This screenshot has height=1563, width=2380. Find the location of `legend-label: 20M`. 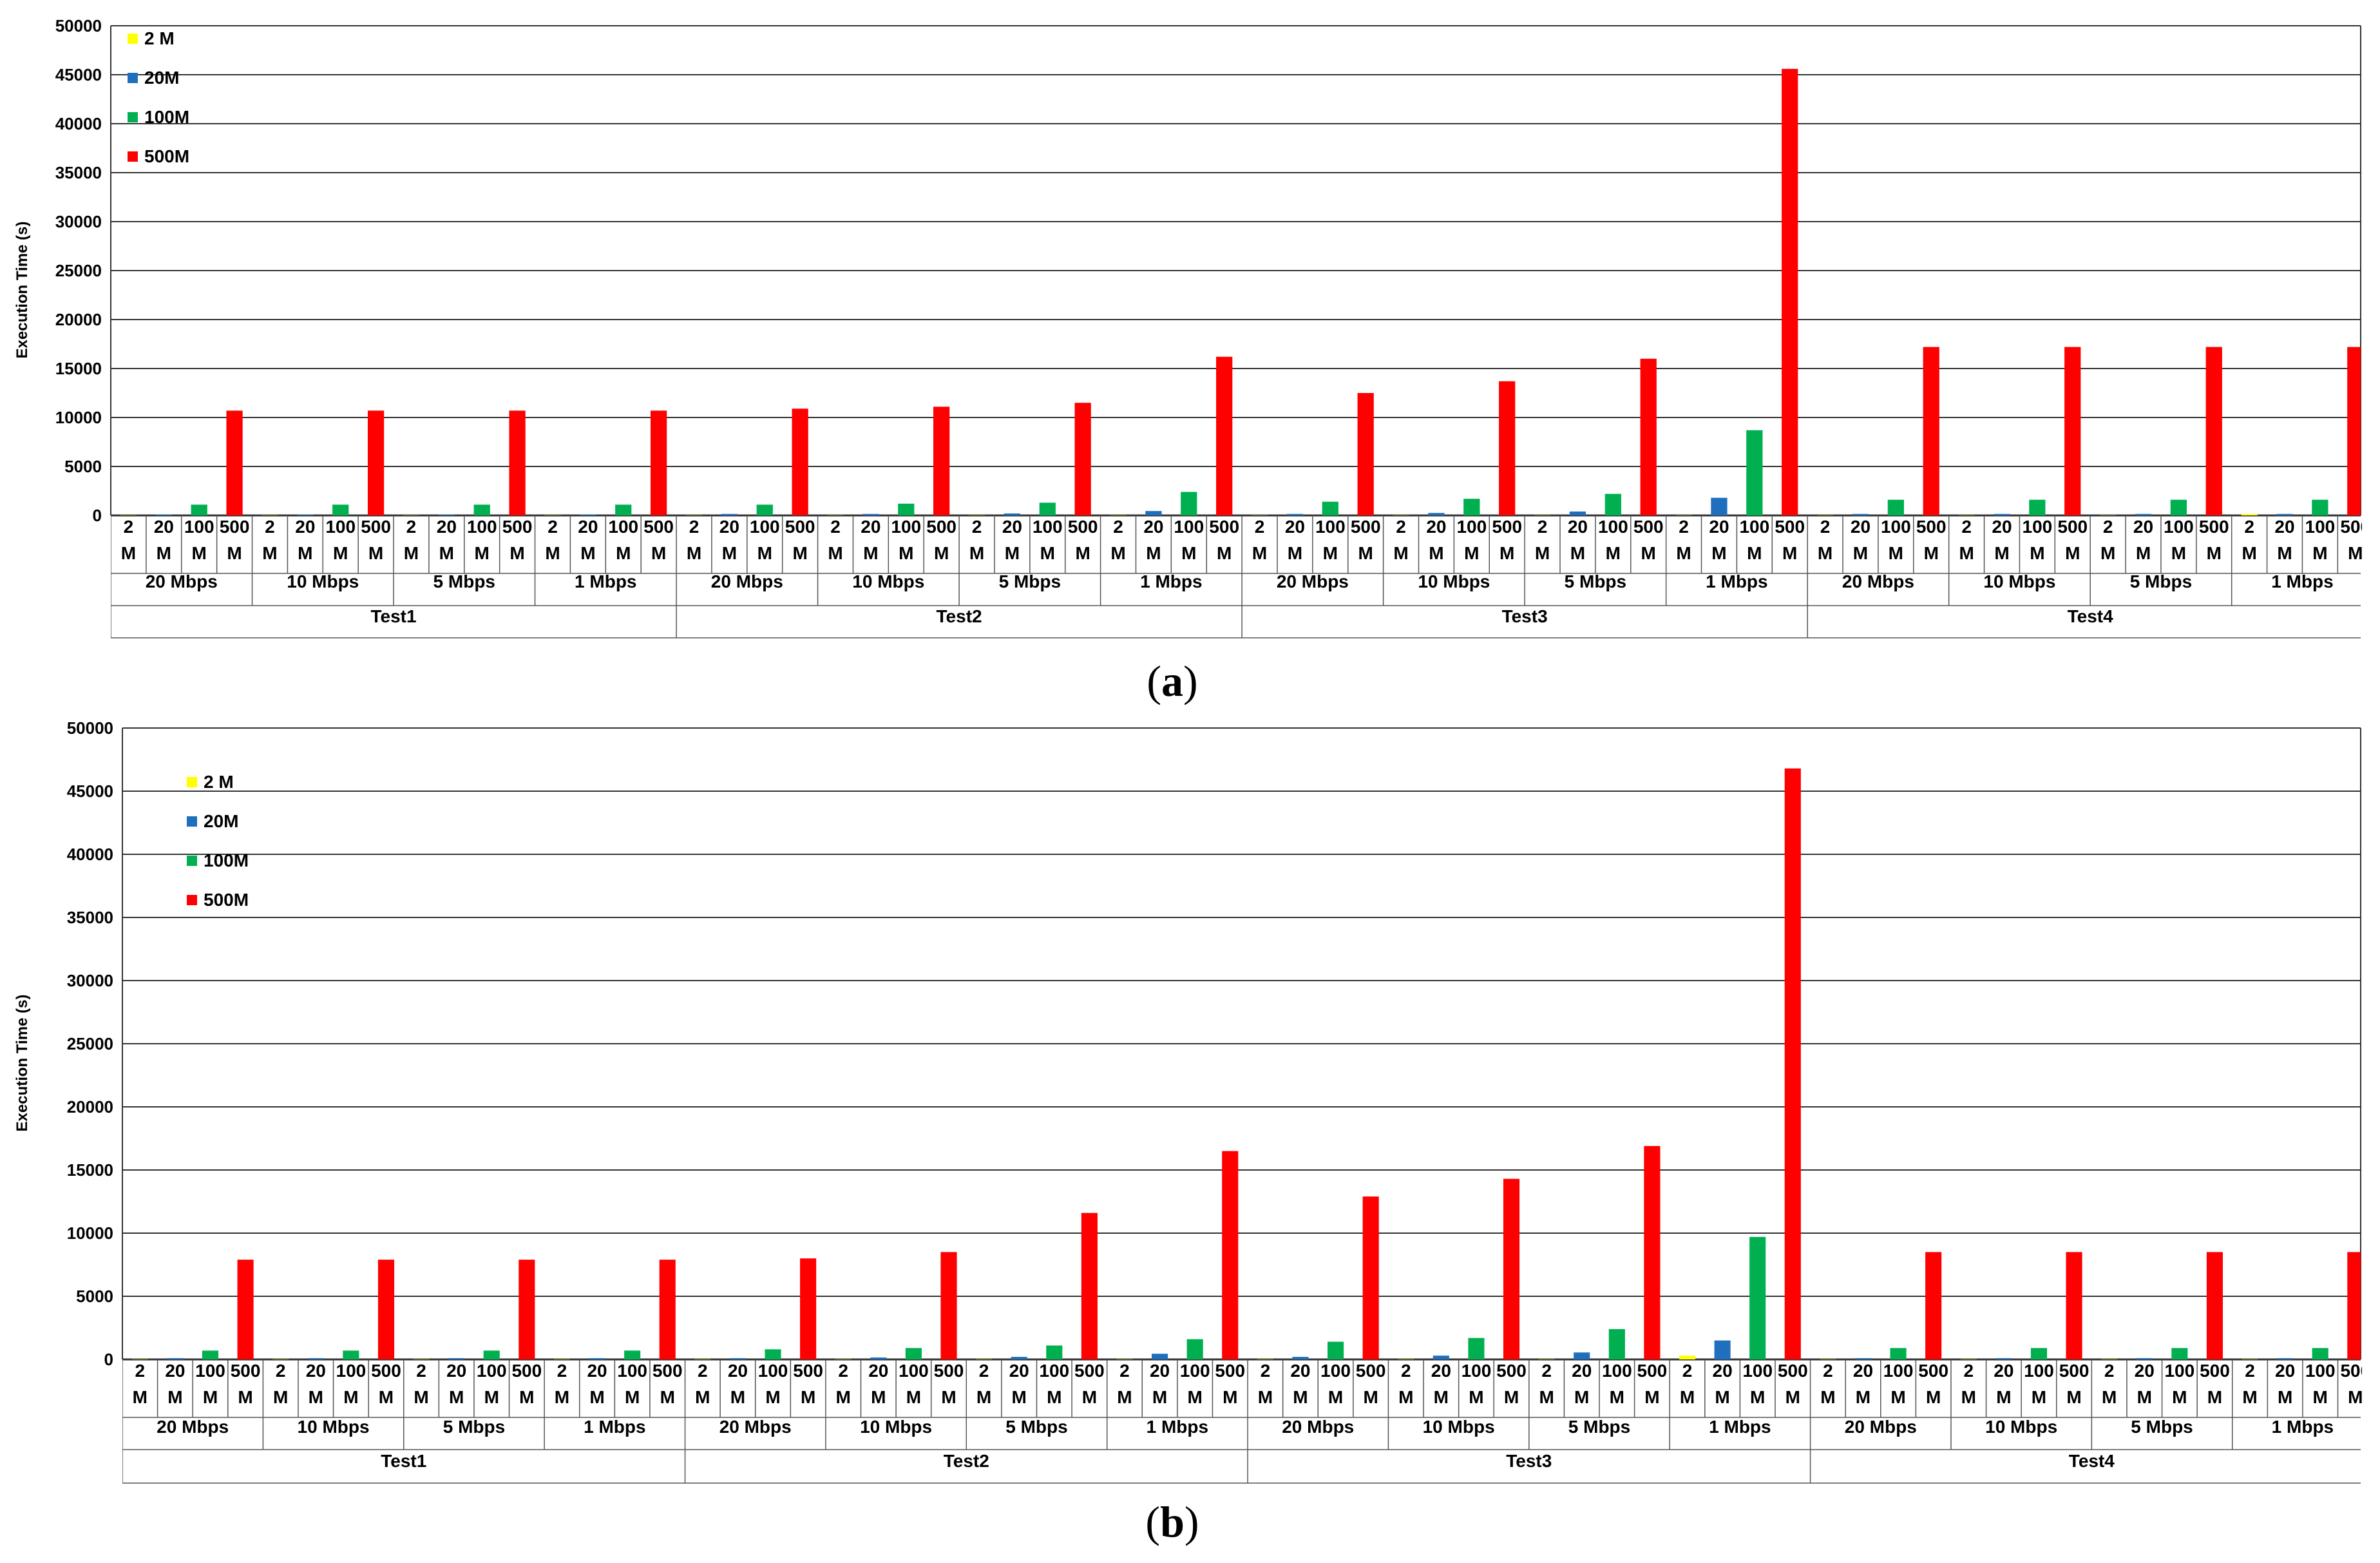

legend-label: 20M is located at coordinates (221, 821).